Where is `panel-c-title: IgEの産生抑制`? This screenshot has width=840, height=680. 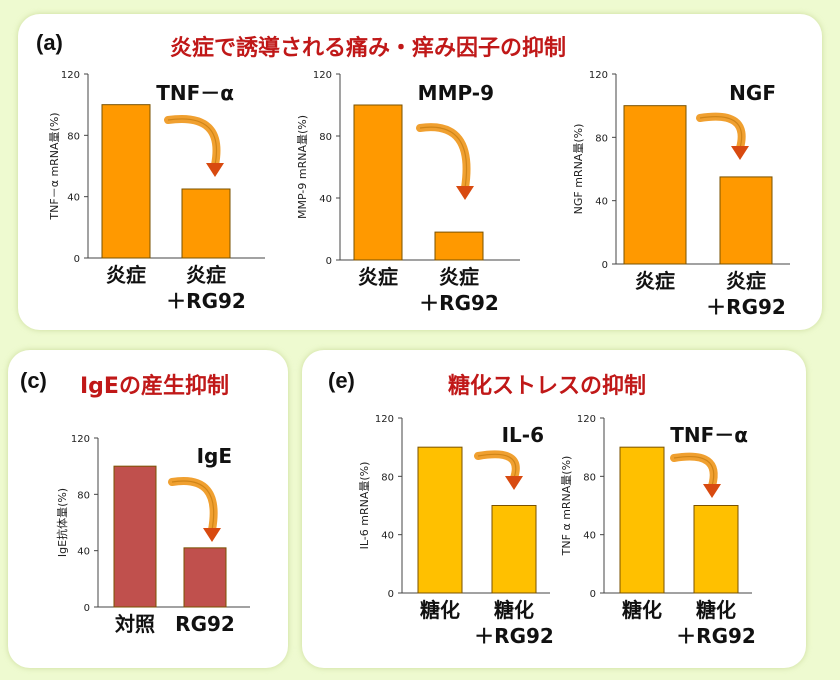
panel-c-title: IgEの産生抑制 is located at coordinates (154, 386).